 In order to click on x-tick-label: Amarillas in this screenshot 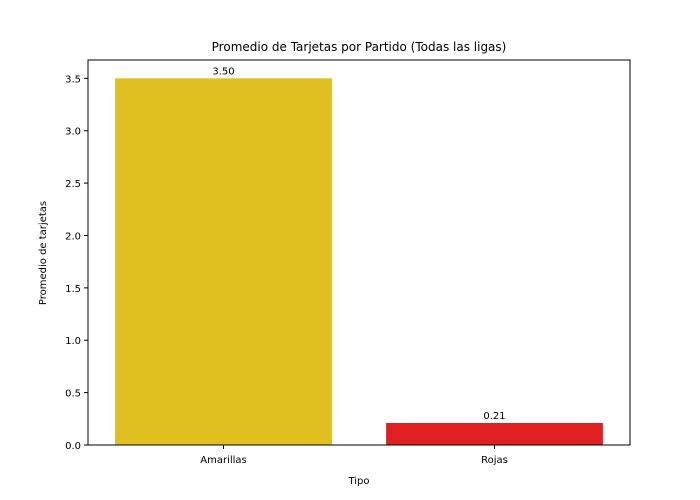, I will do `click(223, 460)`.